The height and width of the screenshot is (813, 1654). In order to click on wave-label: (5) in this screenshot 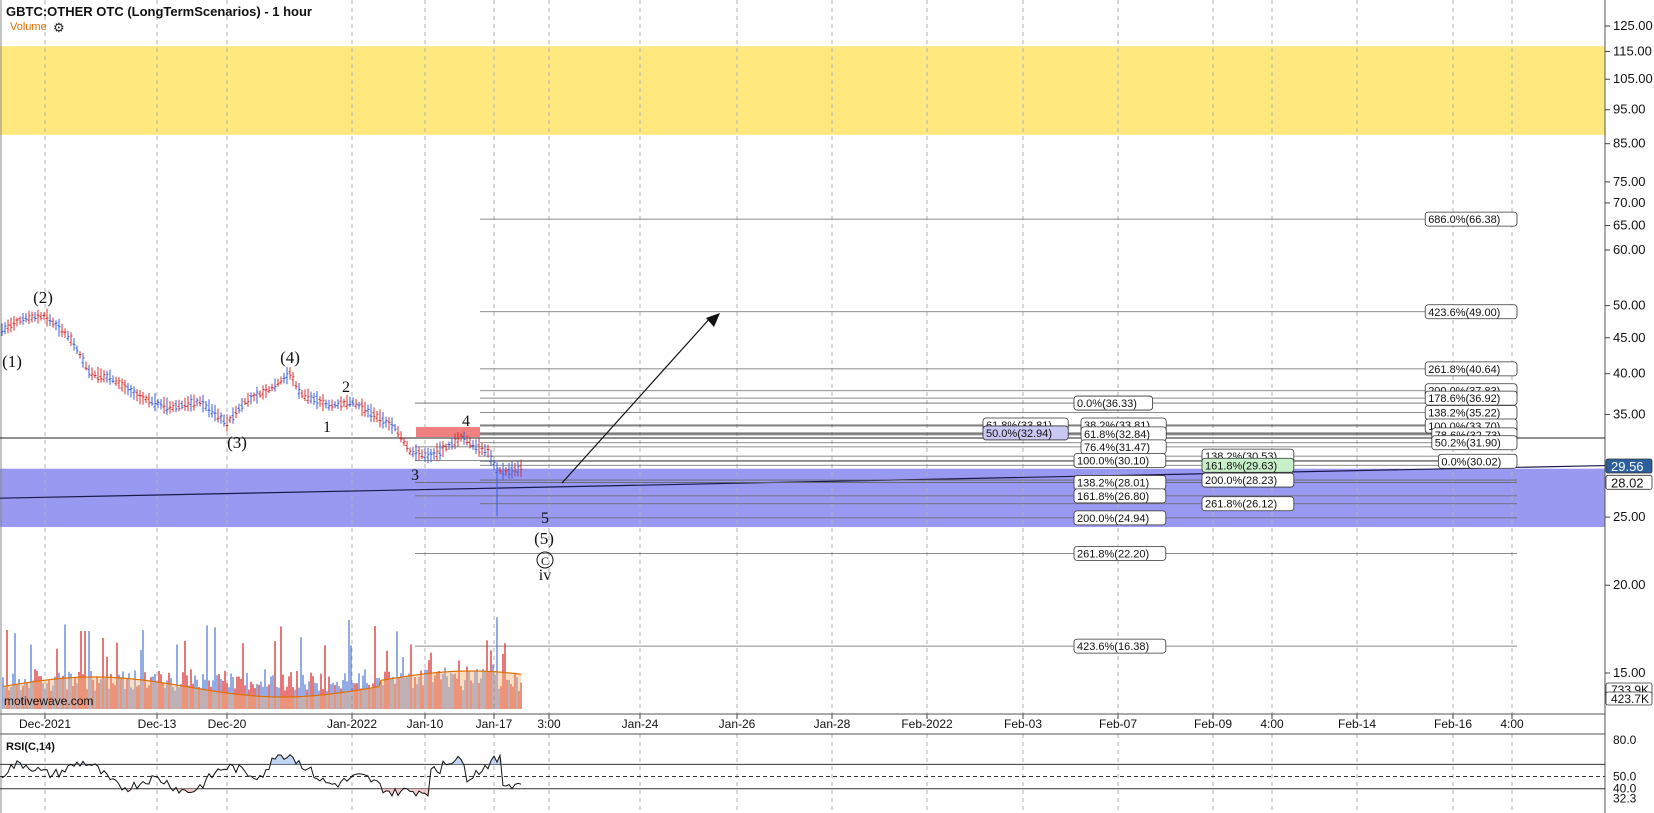, I will do `click(544, 538)`.